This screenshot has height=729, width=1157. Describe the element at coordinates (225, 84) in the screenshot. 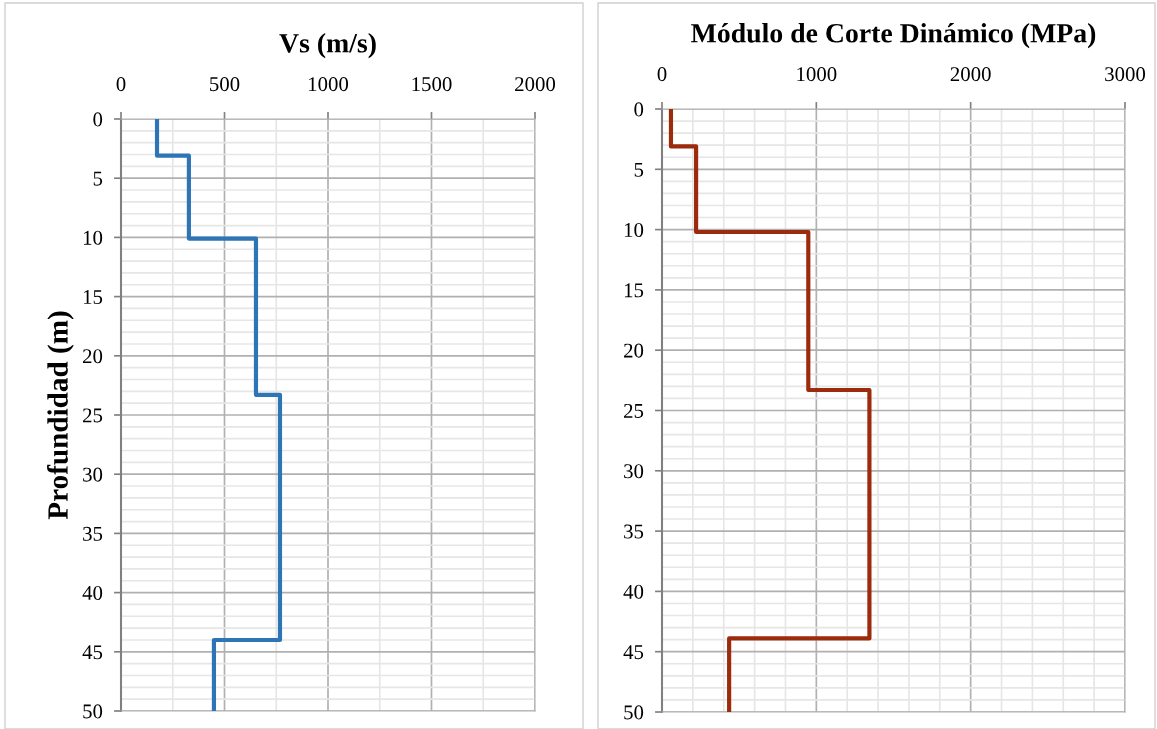

I see `x-tick-label: 500` at that location.